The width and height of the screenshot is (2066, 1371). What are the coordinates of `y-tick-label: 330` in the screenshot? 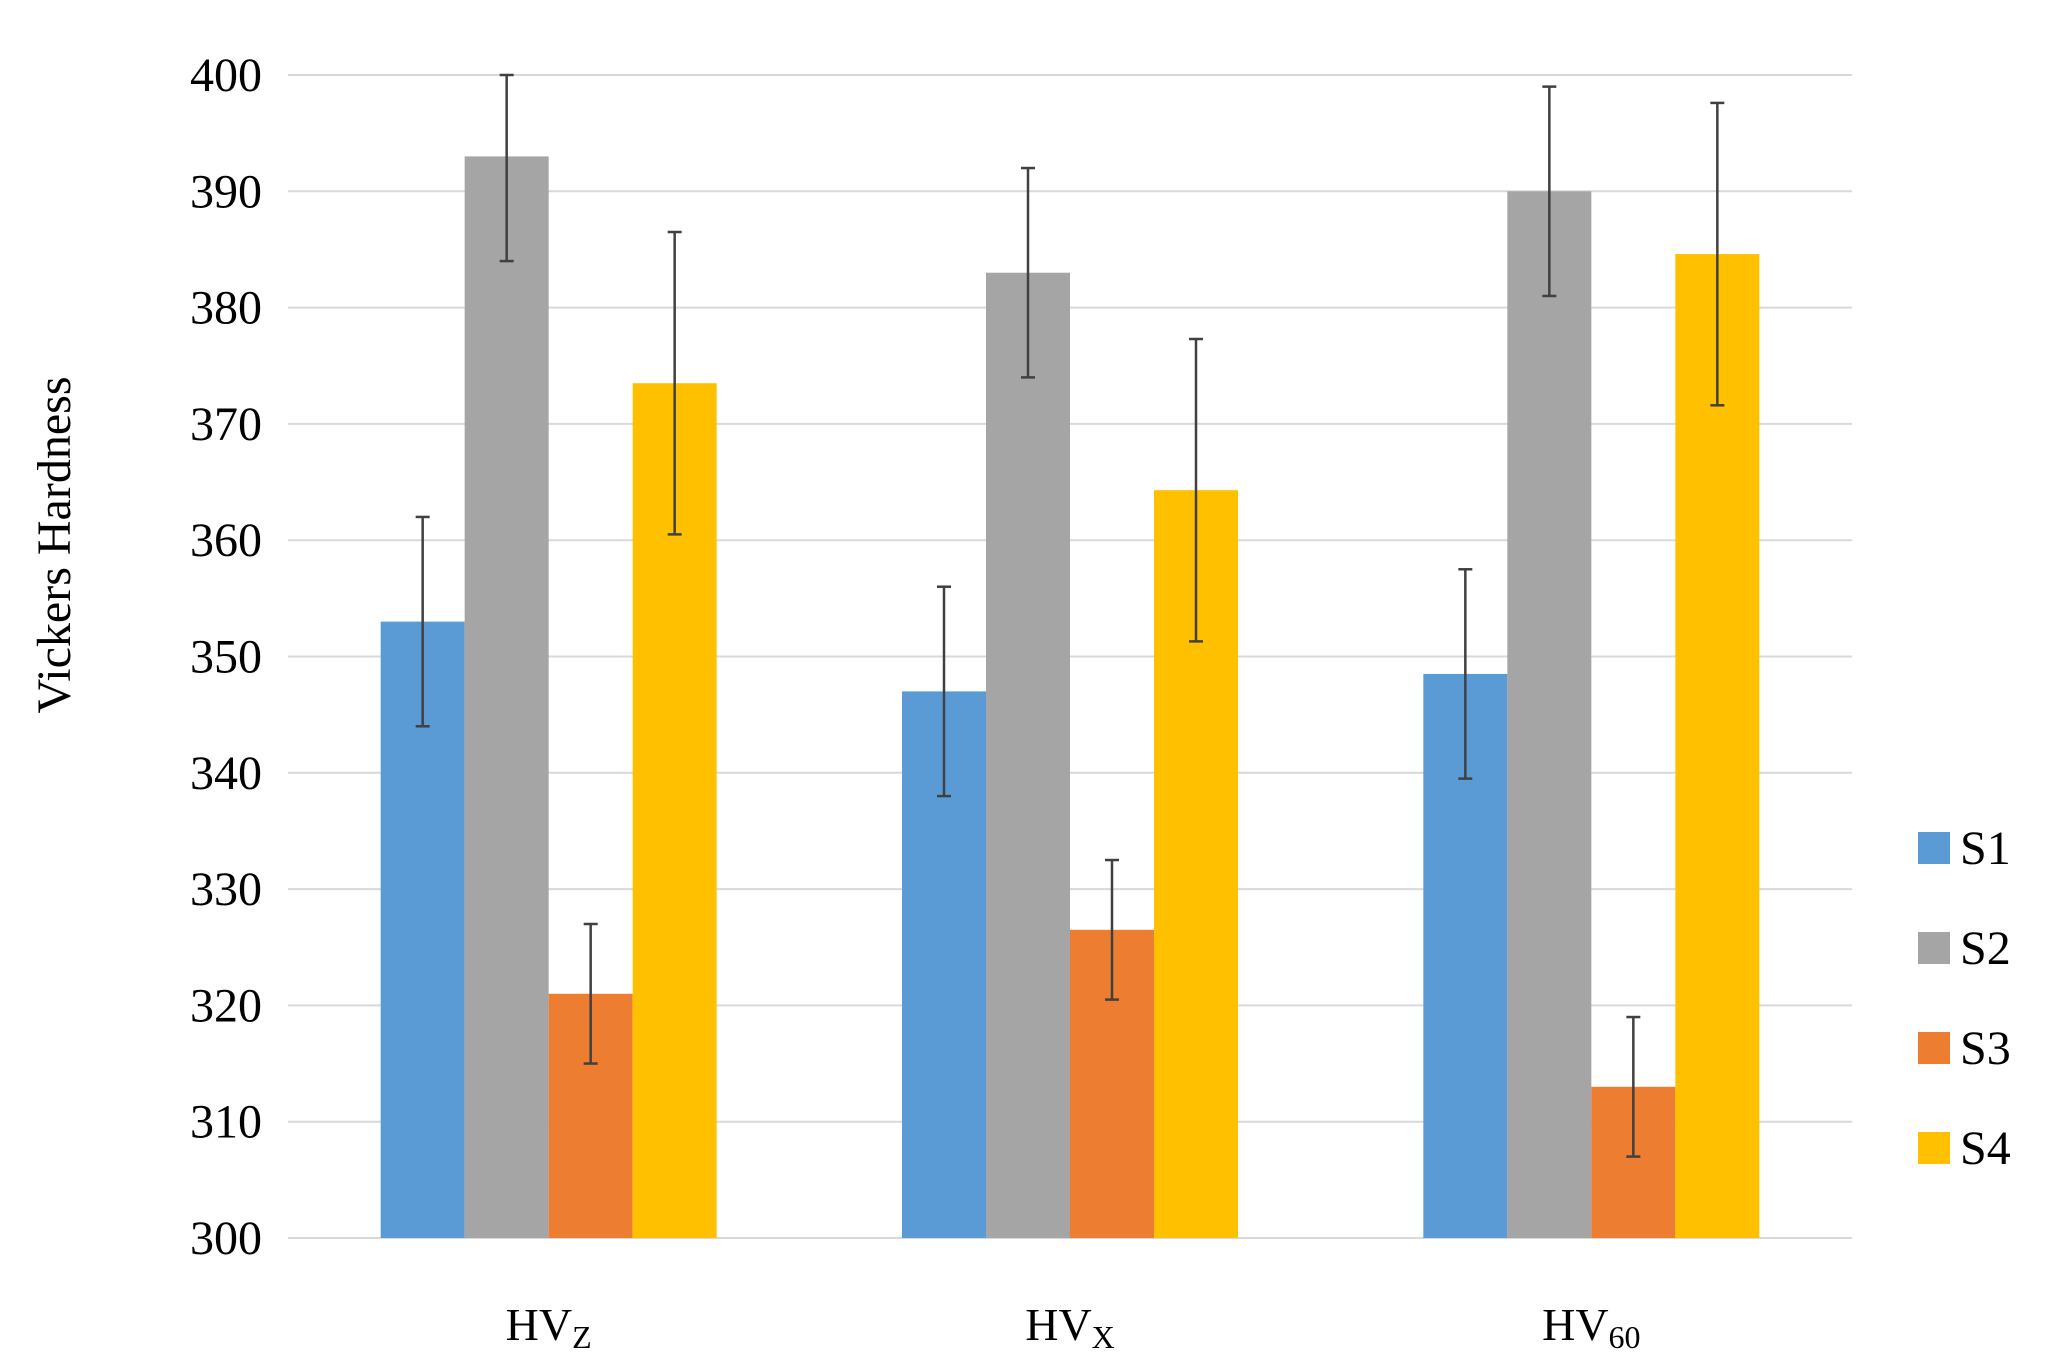 It's located at (226, 889).